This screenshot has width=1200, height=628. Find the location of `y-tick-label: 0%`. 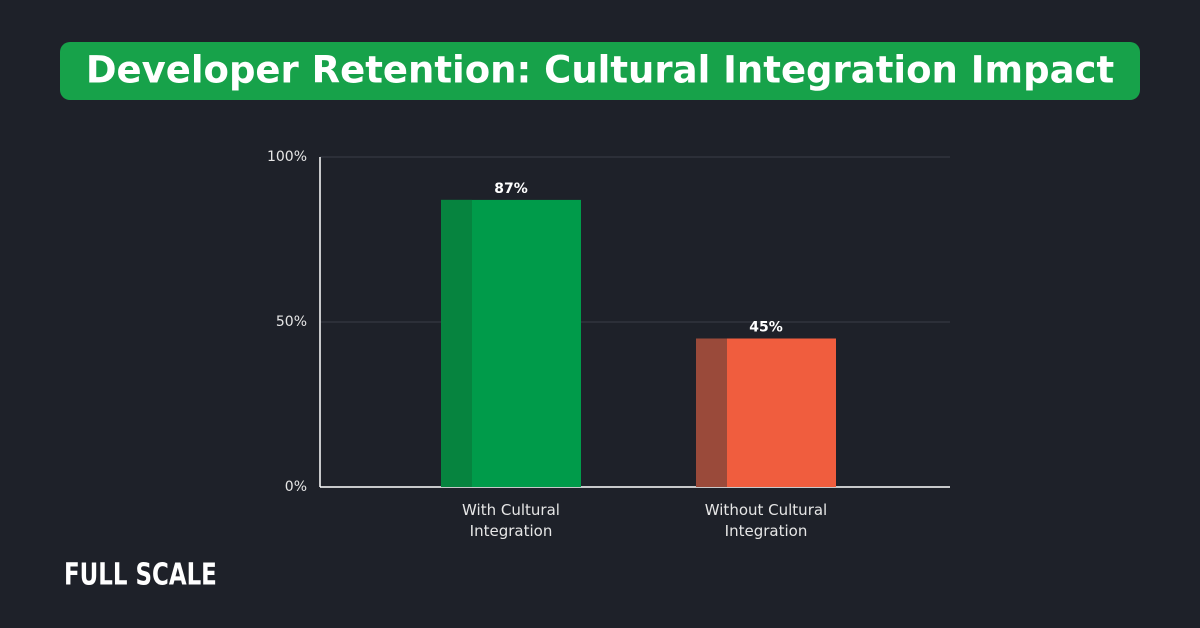

y-tick-label: 0% is located at coordinates (296, 487).